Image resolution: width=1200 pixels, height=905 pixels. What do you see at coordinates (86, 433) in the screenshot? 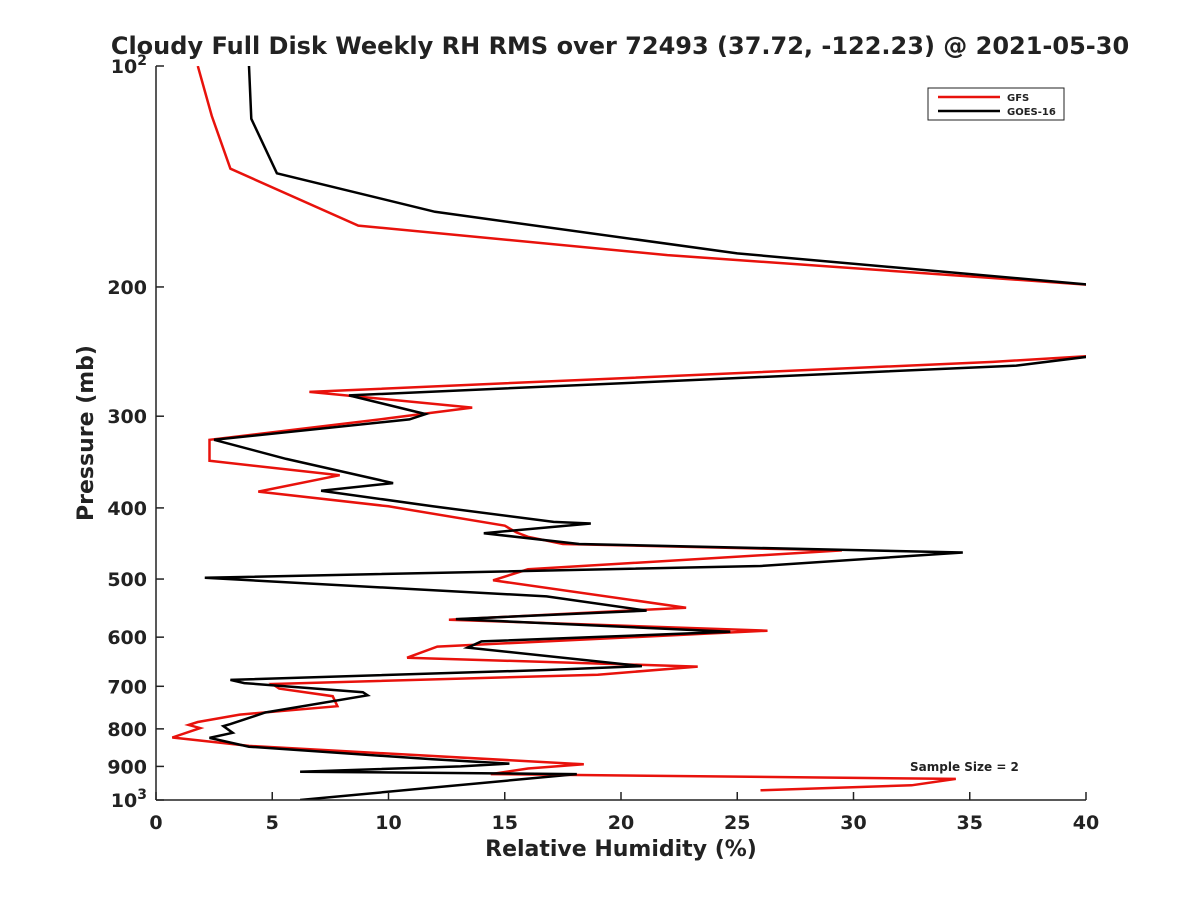
I see `y-axis-label: Pressure (mb)` at bounding box center [86, 433].